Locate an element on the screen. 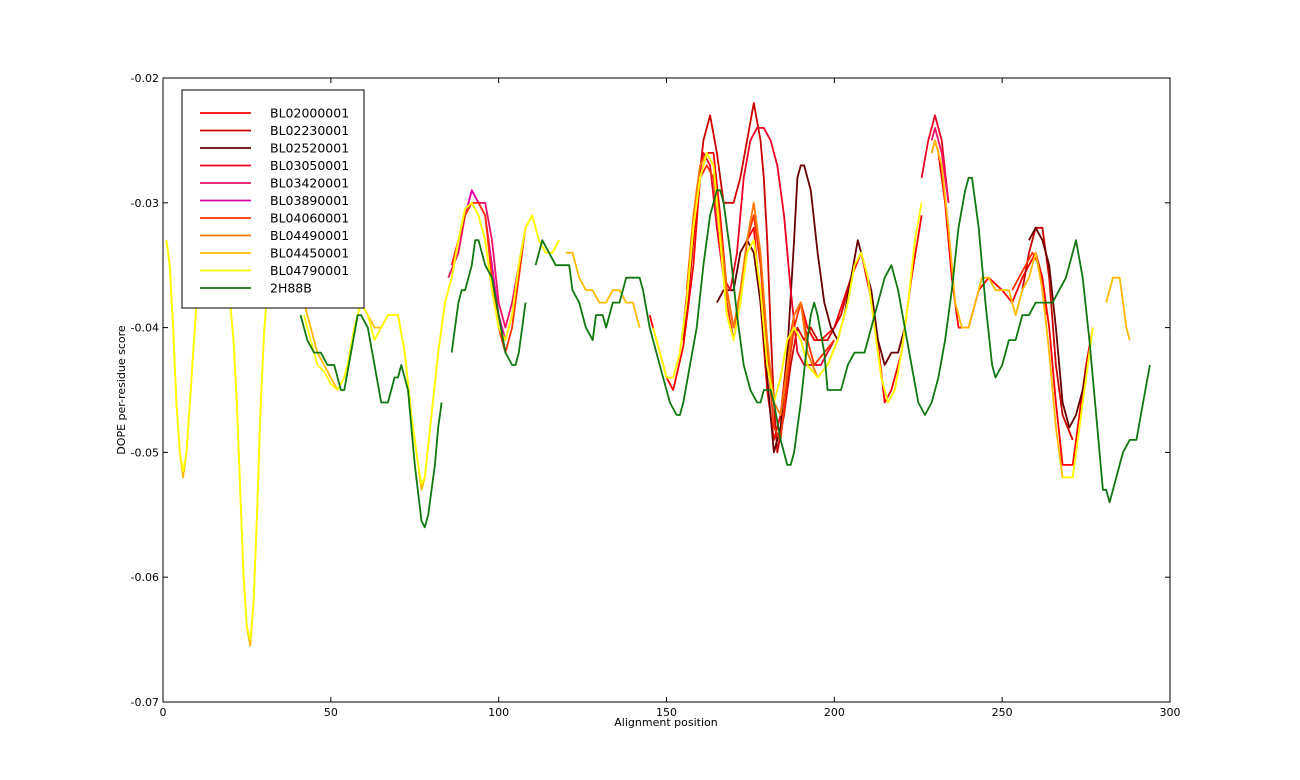  x-tick-label: 50 is located at coordinates (331, 712).